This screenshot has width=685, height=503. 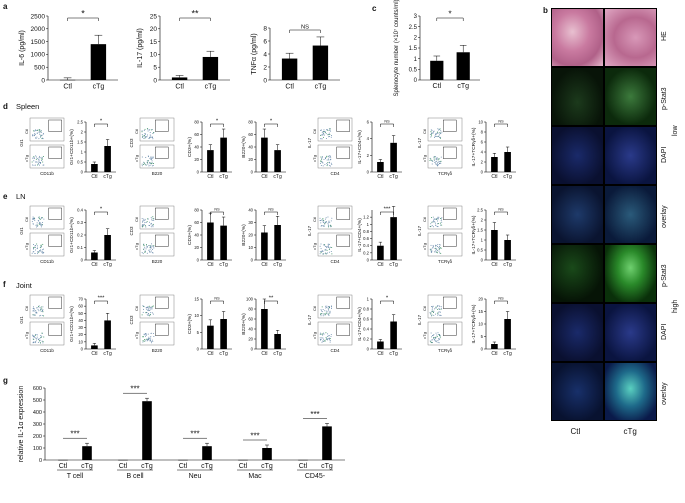 I want to click on panel-label-d: d, so click(x=5, y=106).